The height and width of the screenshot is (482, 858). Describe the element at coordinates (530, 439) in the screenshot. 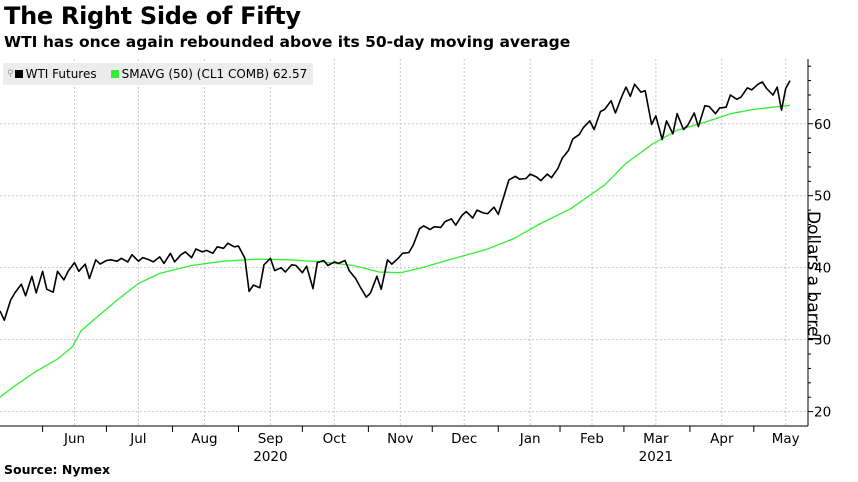

I see `x-tick-label: Jan` at that location.